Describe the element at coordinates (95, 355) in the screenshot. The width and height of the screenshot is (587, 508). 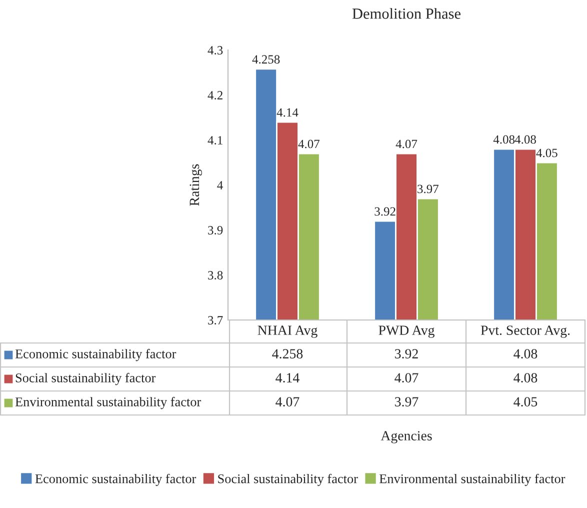
I see `text: Economic sustainability factor` at that location.